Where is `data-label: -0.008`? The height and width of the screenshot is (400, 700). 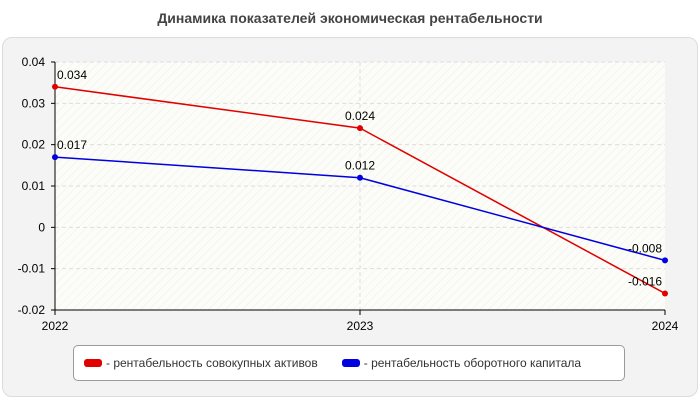 data-label: -0.008 is located at coordinates (645, 248).